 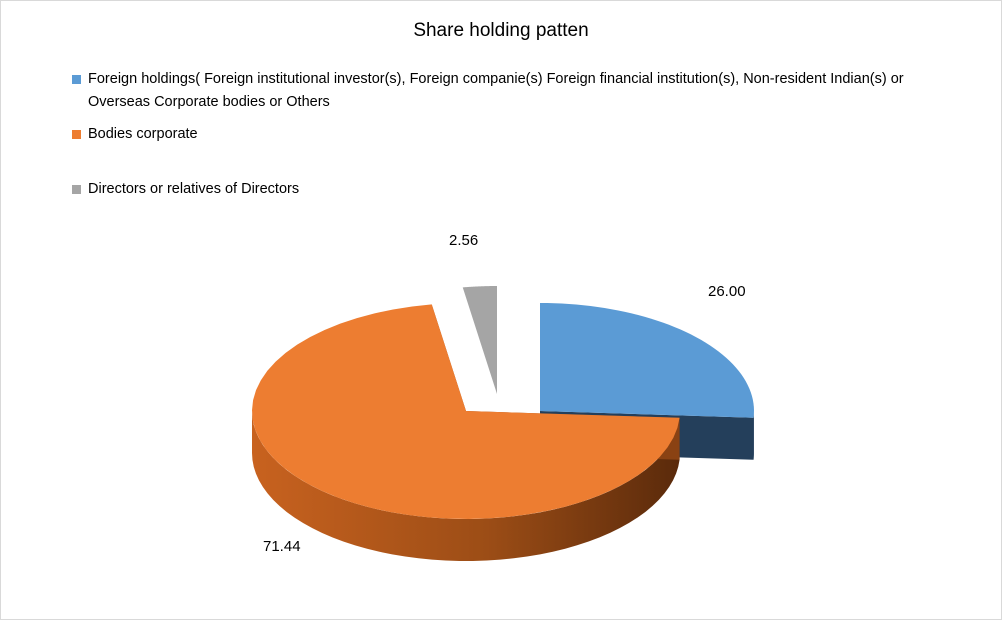 I want to click on legend-item-bodies-corporate: Bodies corporate, so click(x=512, y=134).